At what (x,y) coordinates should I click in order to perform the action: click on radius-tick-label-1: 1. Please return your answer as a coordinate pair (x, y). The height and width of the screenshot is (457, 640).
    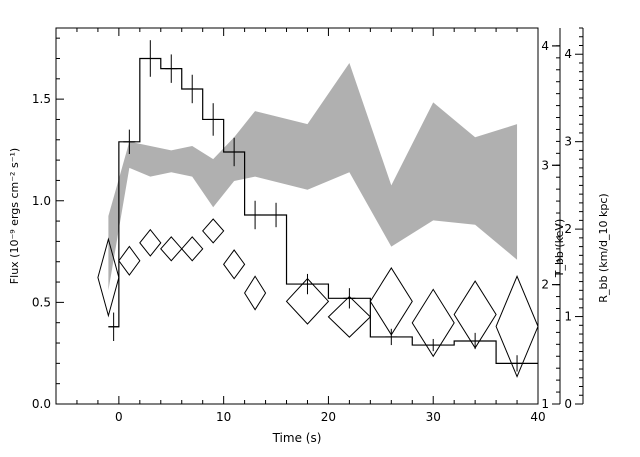
    Looking at the image, I should click on (568, 317).